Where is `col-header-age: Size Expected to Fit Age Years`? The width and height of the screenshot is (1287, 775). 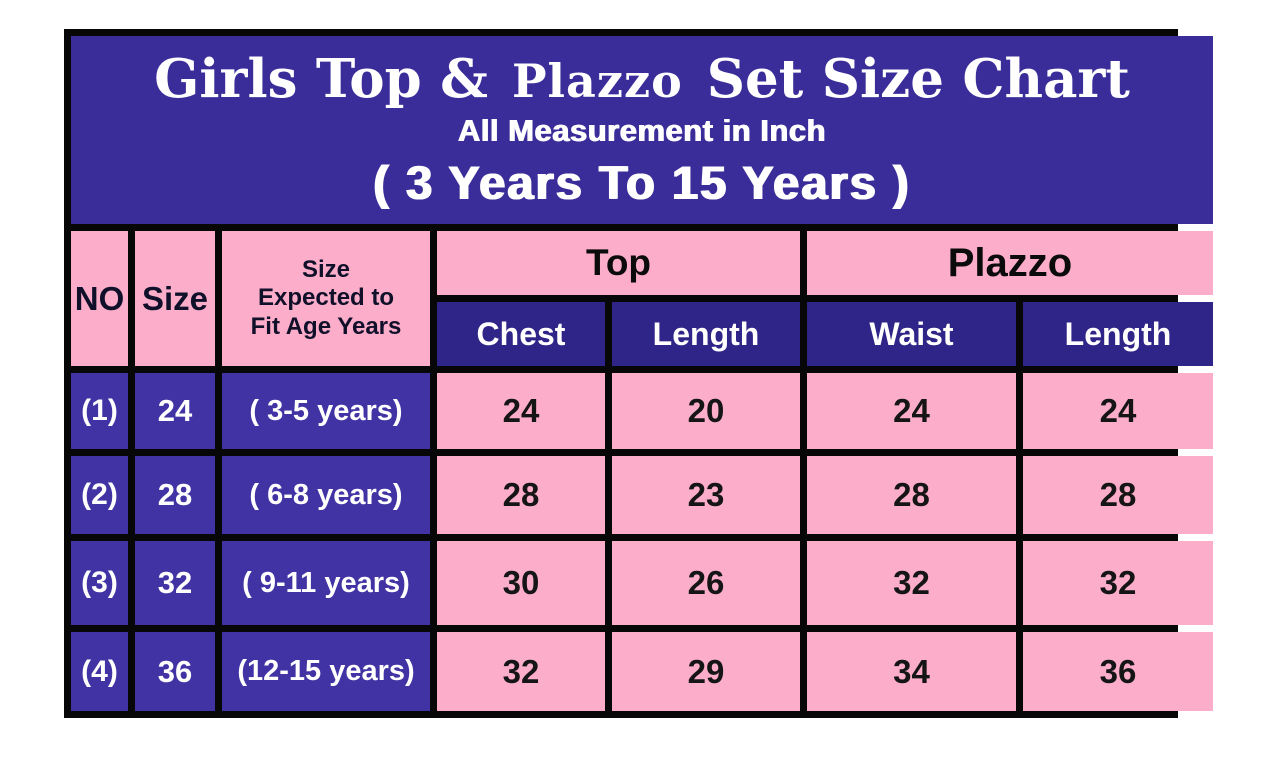
col-header-age: Size Expected to Fit Age Years is located at coordinates (326, 298).